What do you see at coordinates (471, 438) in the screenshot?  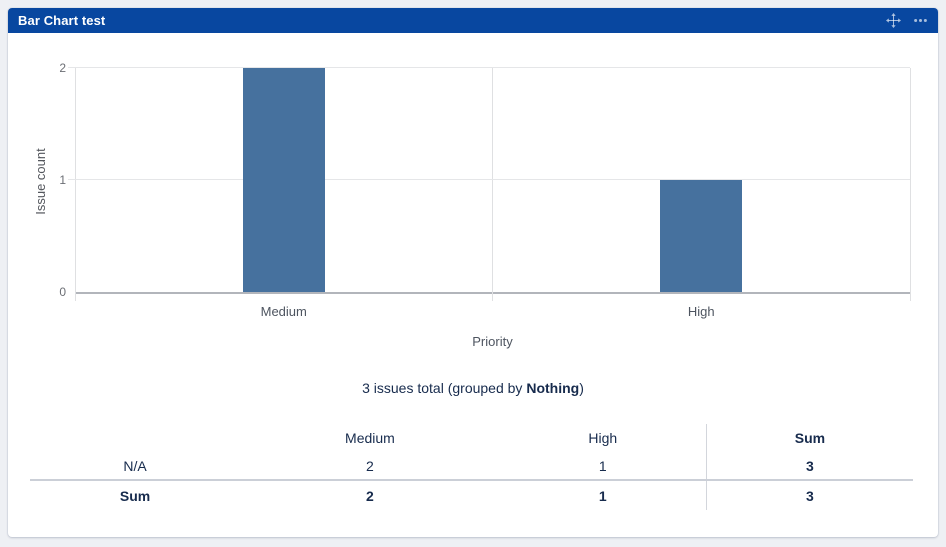 I see `table-header-row: Medium High Sum` at bounding box center [471, 438].